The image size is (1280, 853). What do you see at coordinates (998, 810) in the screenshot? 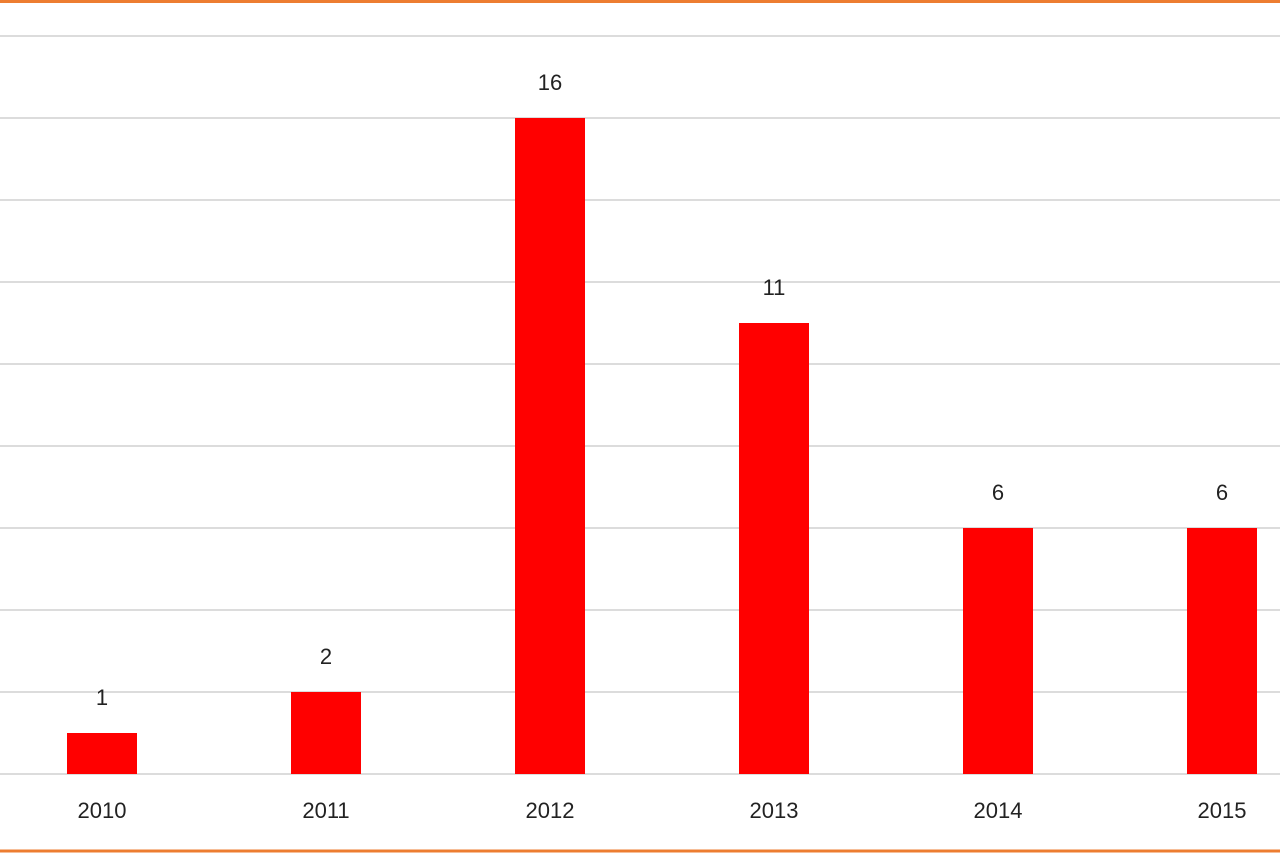
I see `x-tick-label: 2014` at bounding box center [998, 810].